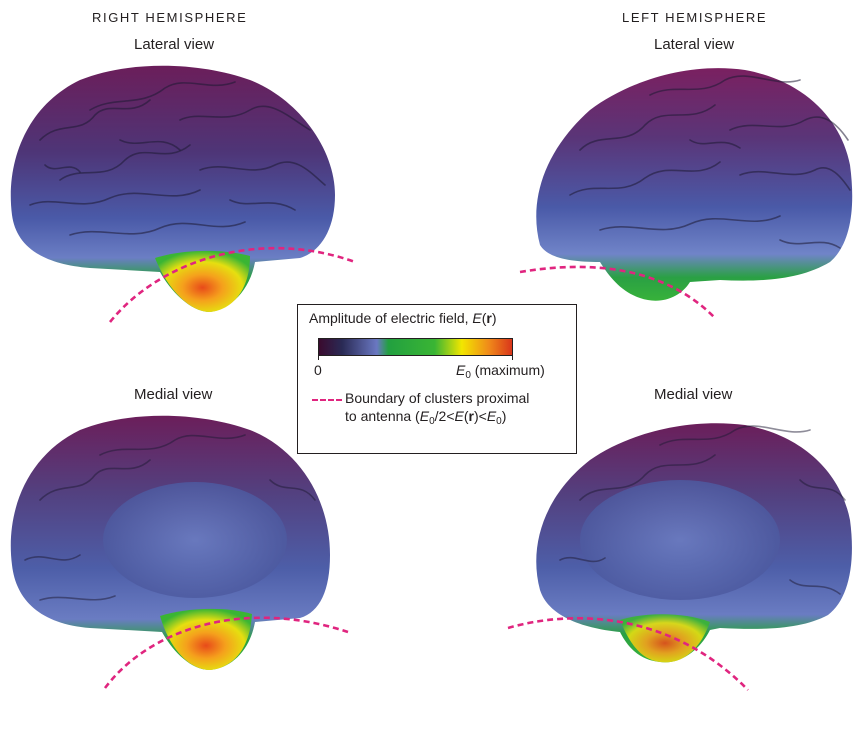 This screenshot has height=729, width=856. Describe the element at coordinates (318, 357) in the screenshot. I see `colorbar-min-tick` at that location.